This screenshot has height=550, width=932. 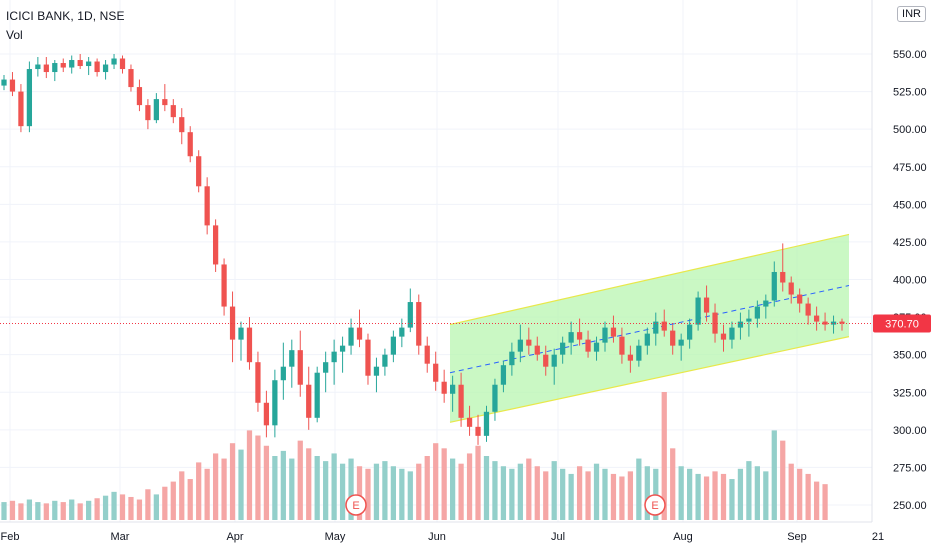 I want to click on price-tick-label: 500.00, so click(x=910, y=130).